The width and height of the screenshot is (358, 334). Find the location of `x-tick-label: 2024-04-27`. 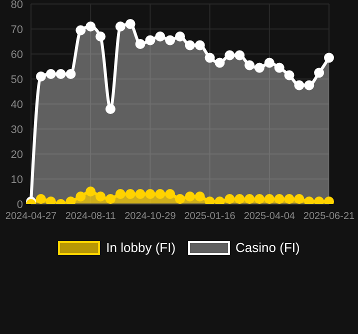

x-tick-label: 2024-04-27 is located at coordinates (31, 216).